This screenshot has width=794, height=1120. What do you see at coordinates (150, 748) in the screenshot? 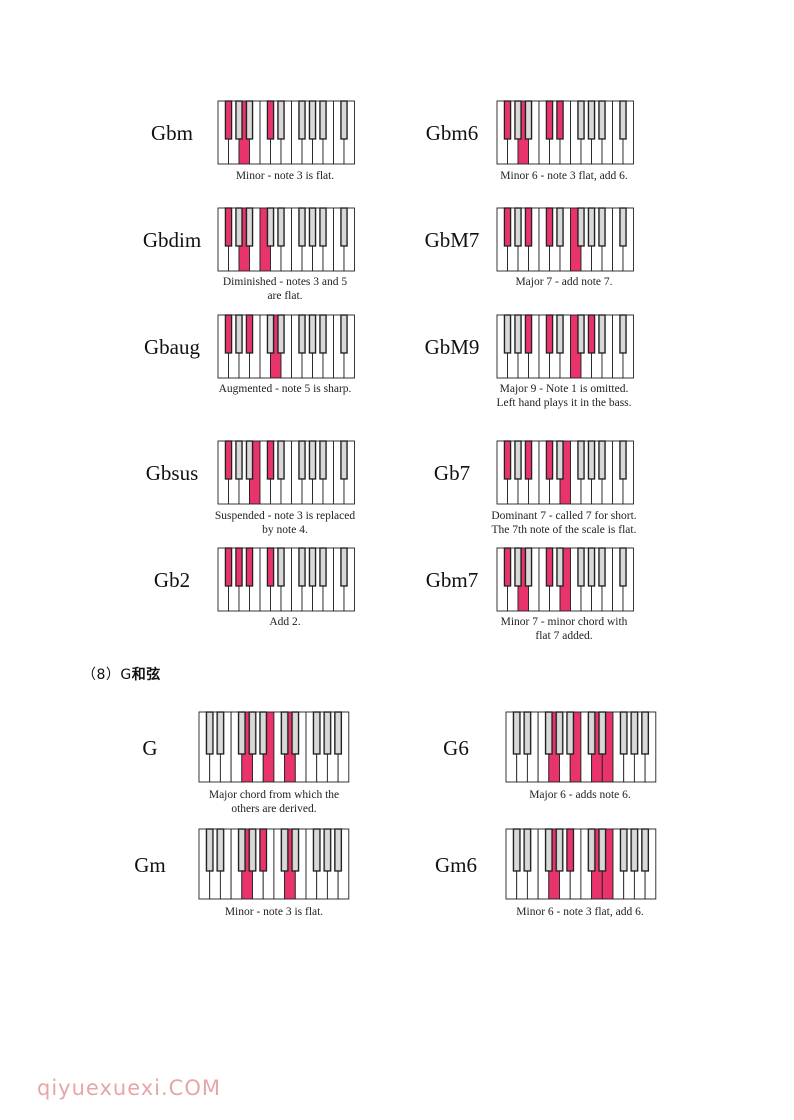
I see `chord-name: G` at bounding box center [150, 748].